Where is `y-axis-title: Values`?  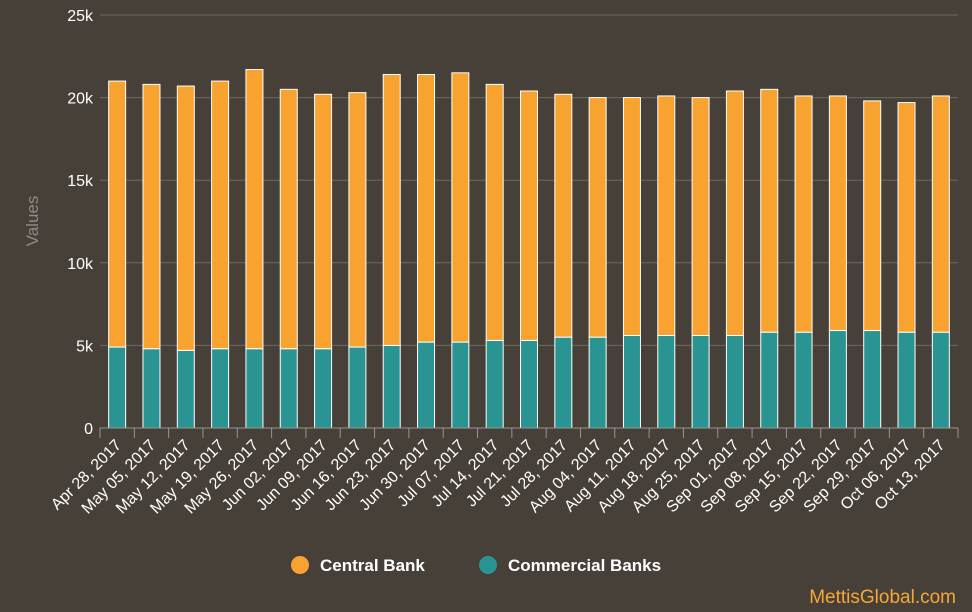
y-axis-title: Values is located at coordinates (32, 221).